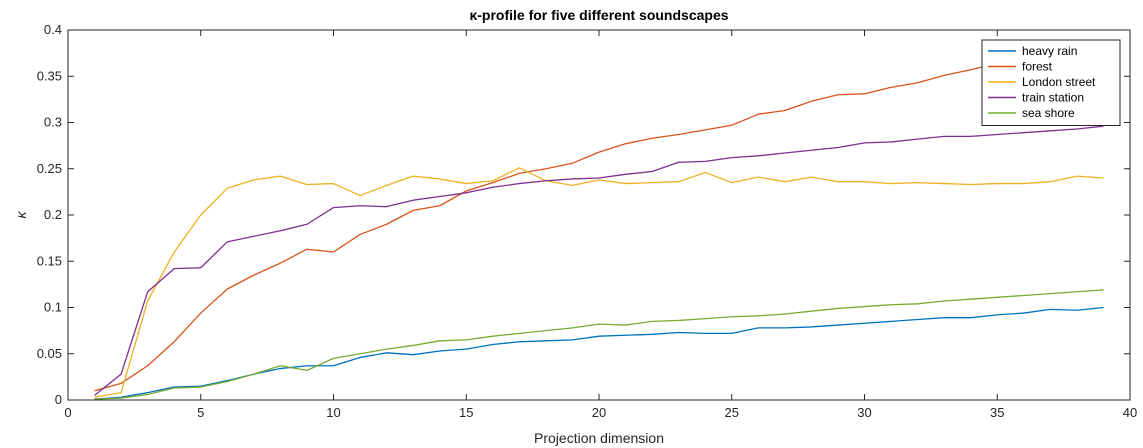 This screenshot has width=1143, height=448. What do you see at coordinates (997, 412) in the screenshot?
I see `x-tick-label: 35` at bounding box center [997, 412].